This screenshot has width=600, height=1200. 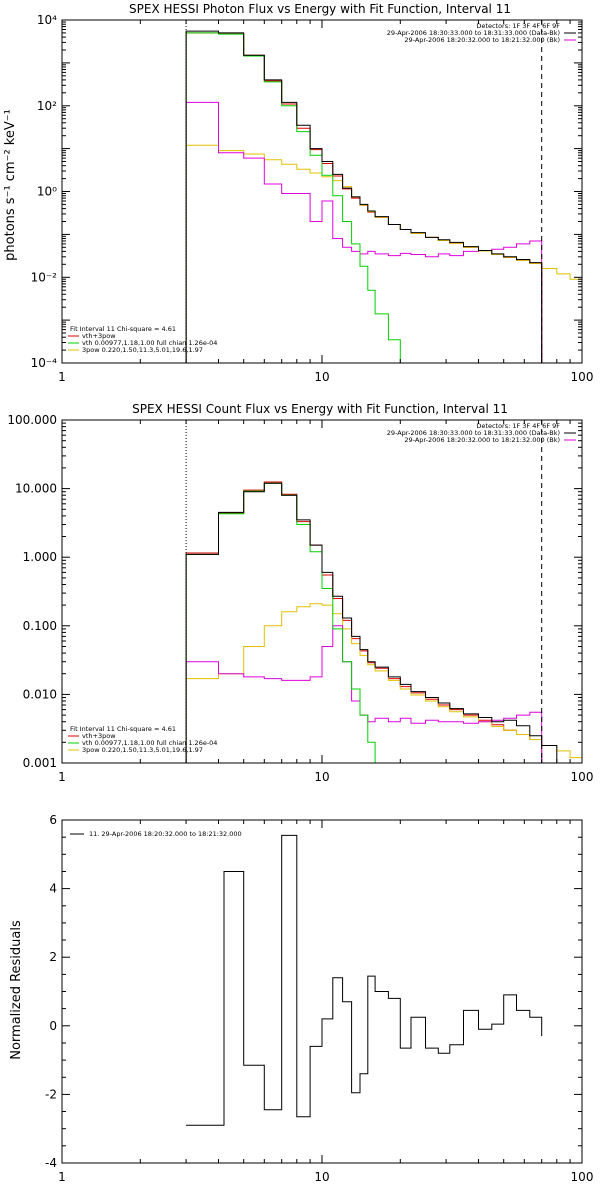 I want to click on y-tick-label: 2, so click(x=53, y=957).